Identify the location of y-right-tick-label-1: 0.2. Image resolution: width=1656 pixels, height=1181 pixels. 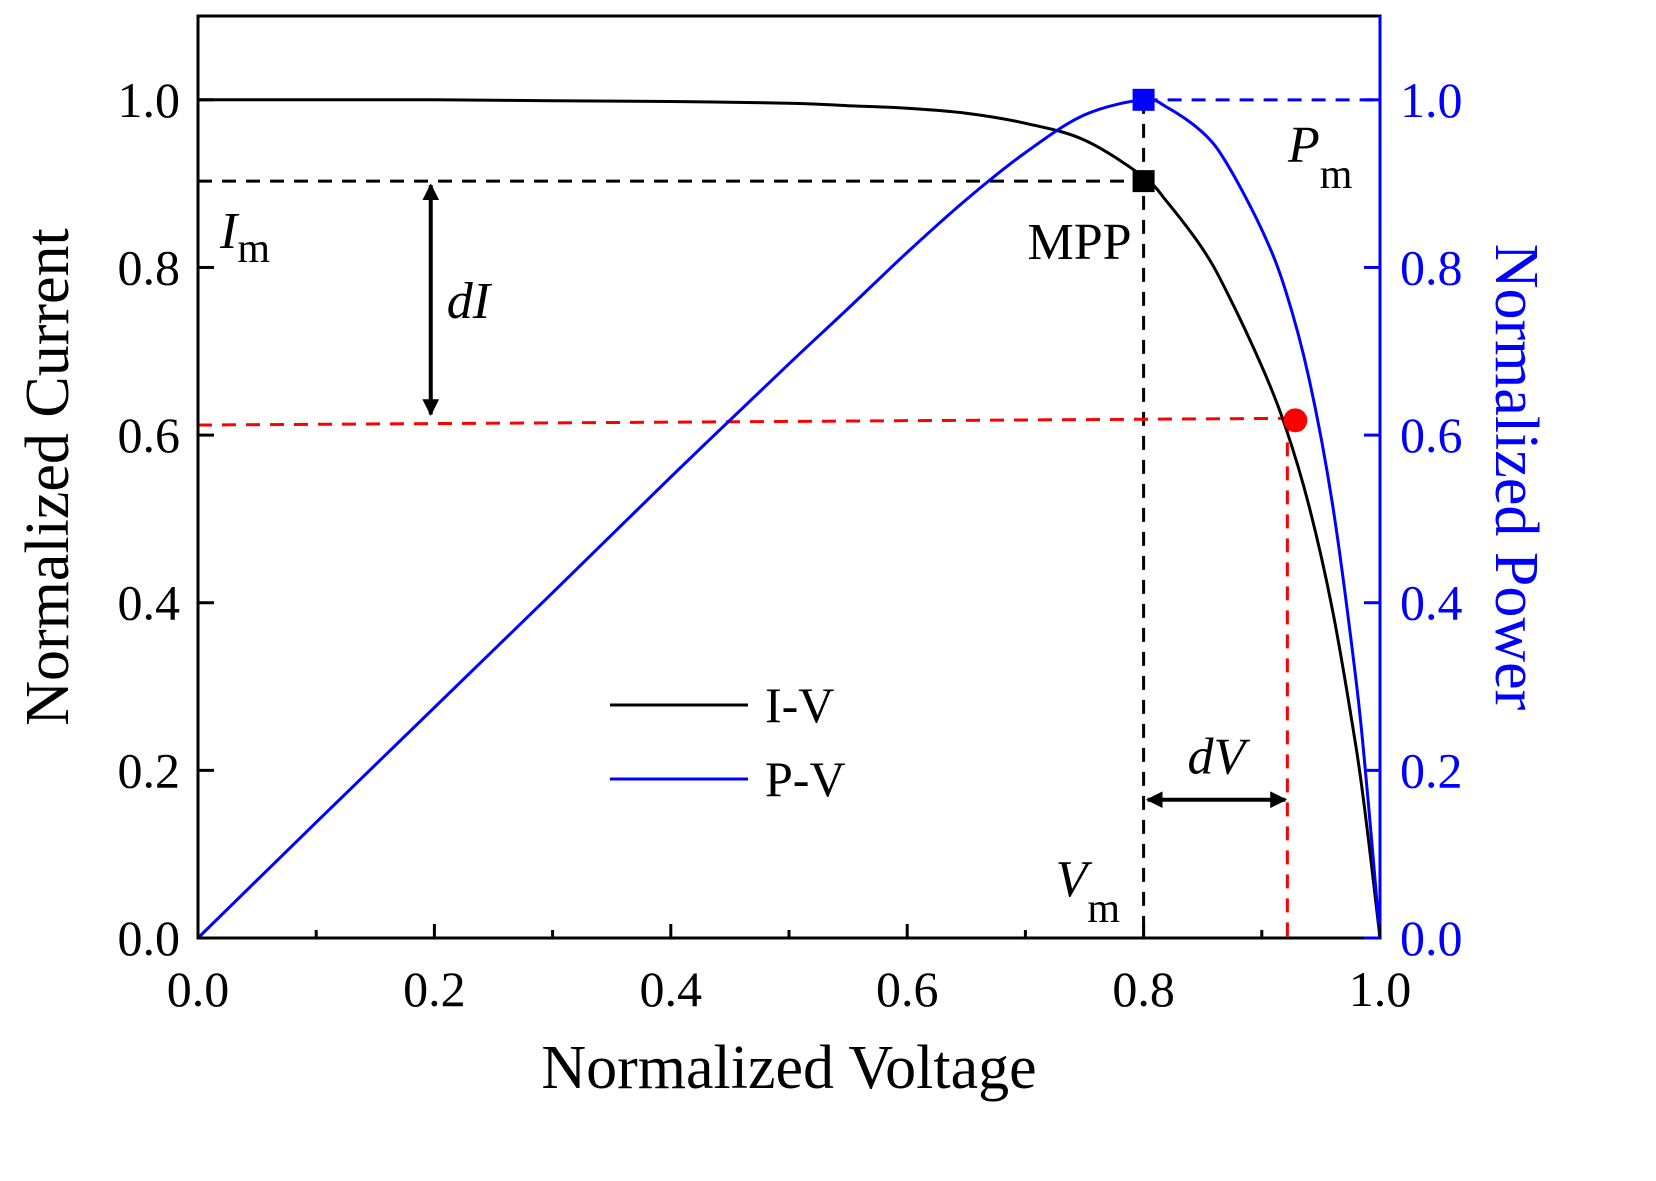
(1431, 770).